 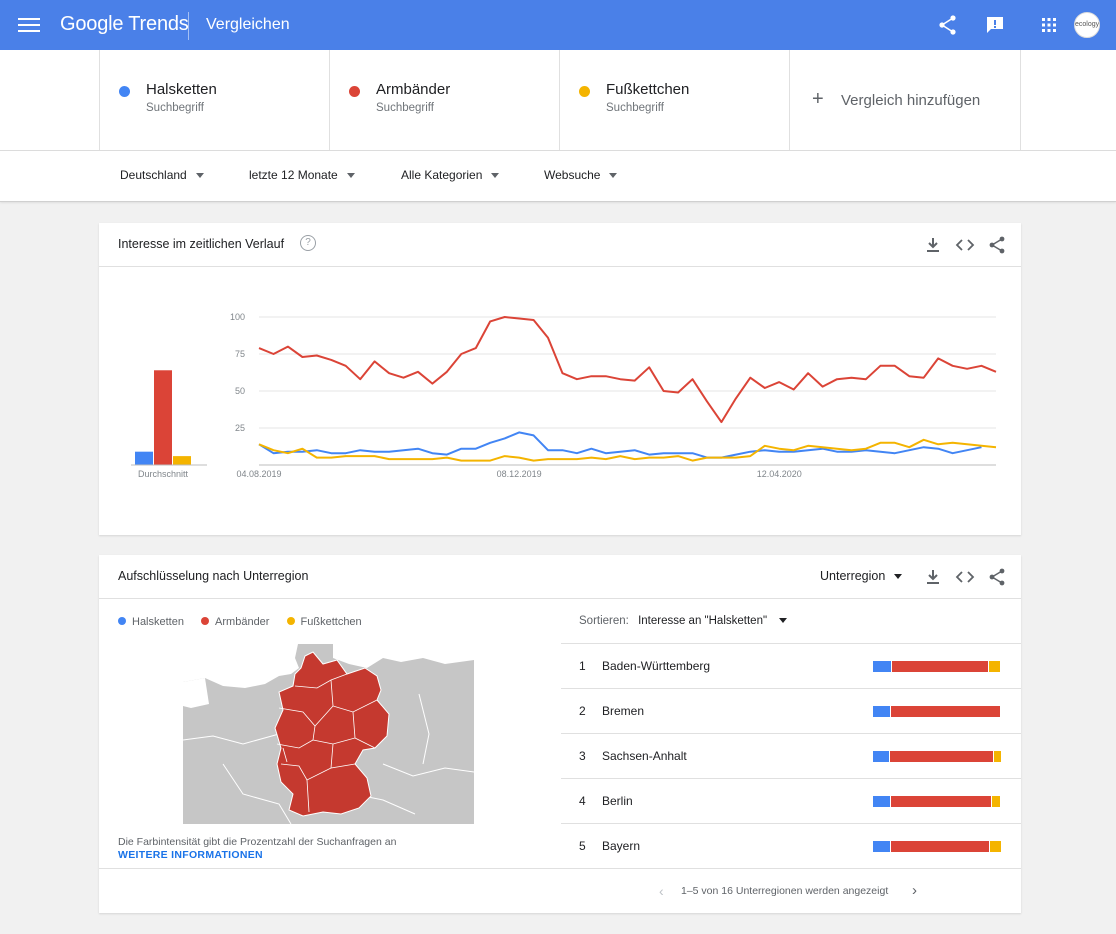 What do you see at coordinates (158, 622) in the screenshot?
I see `legend-label: Halsketten` at bounding box center [158, 622].